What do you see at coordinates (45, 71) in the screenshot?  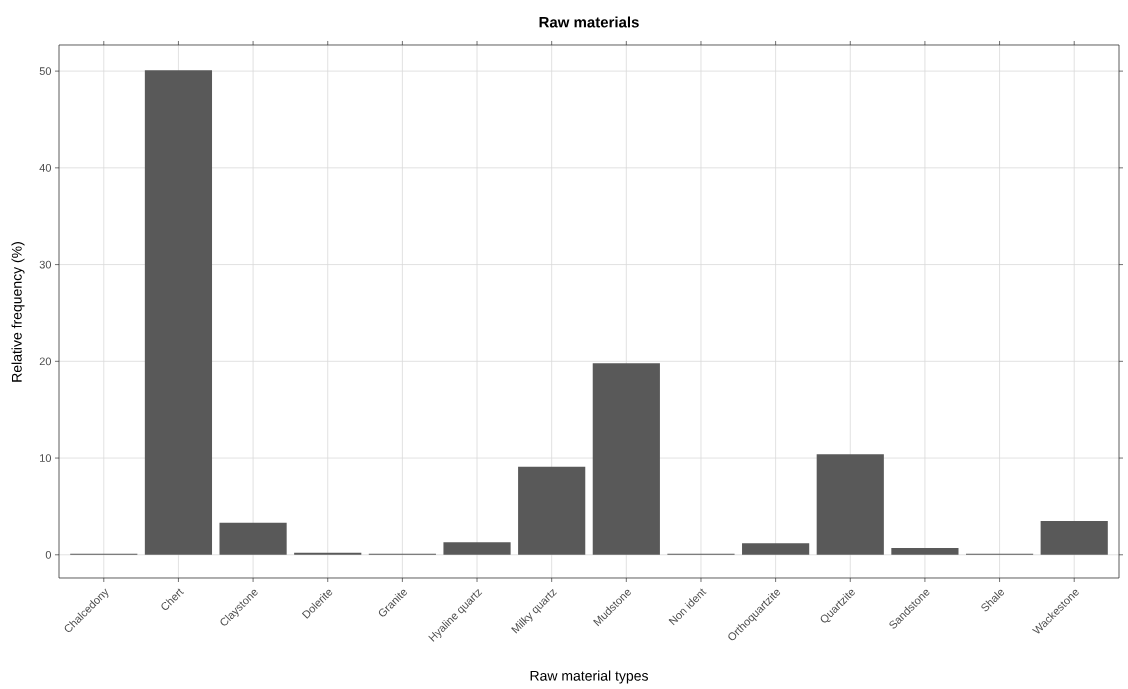 I see `y-tick-label: 50` at bounding box center [45, 71].